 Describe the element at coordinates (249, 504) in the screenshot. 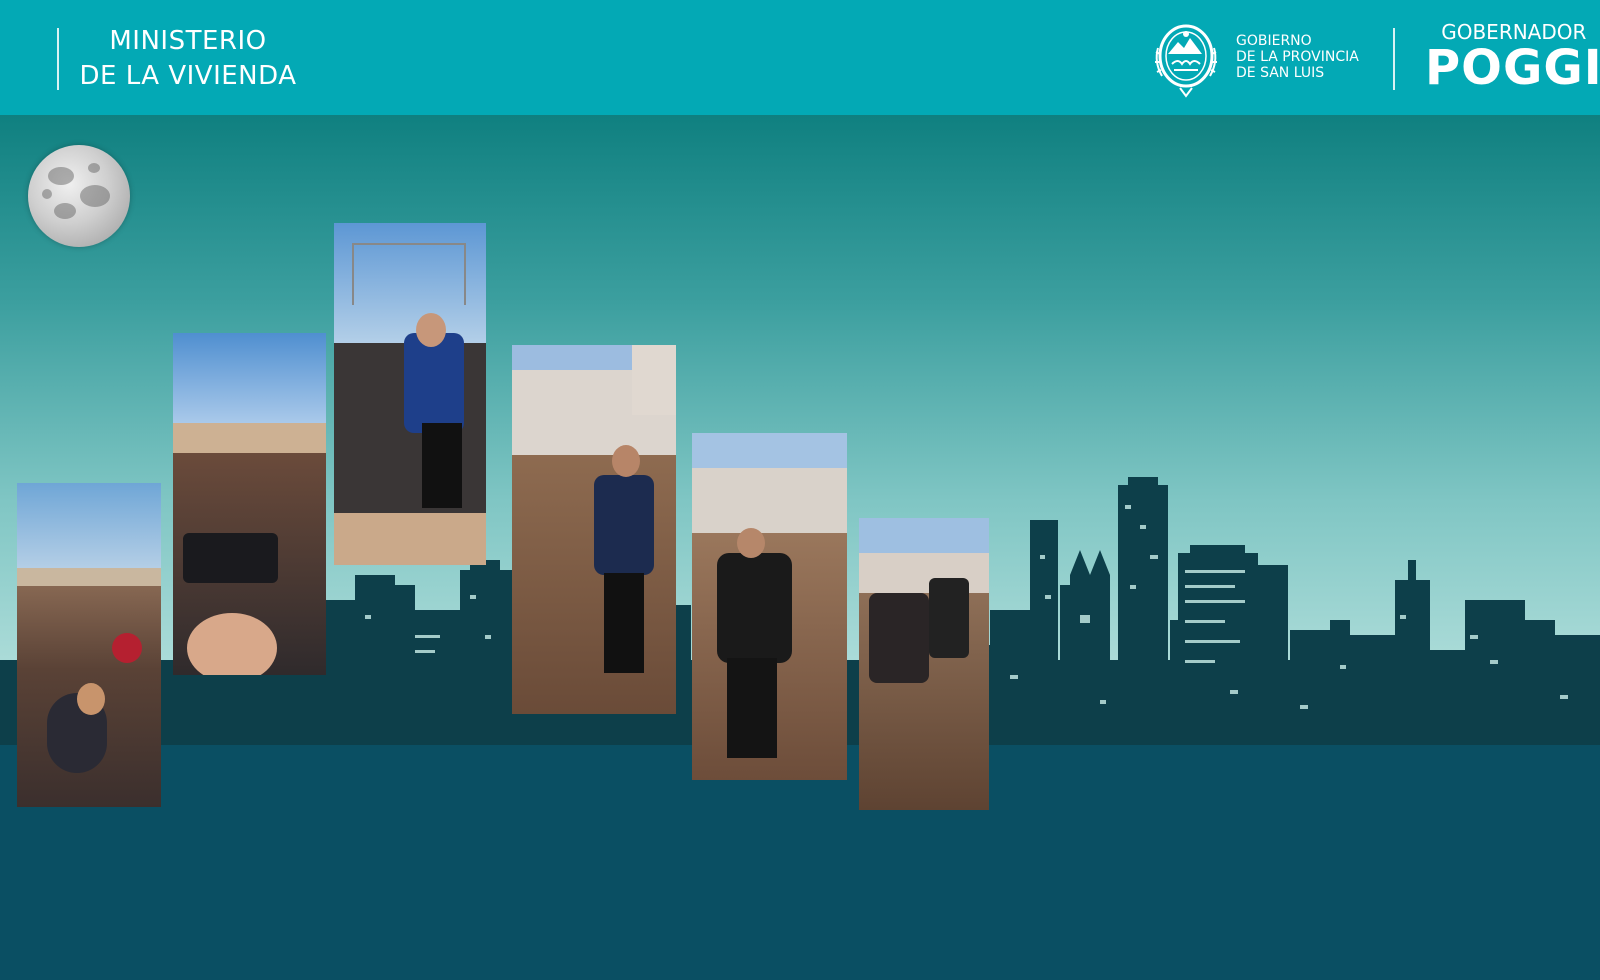

I see `photo-press-camera` at that location.